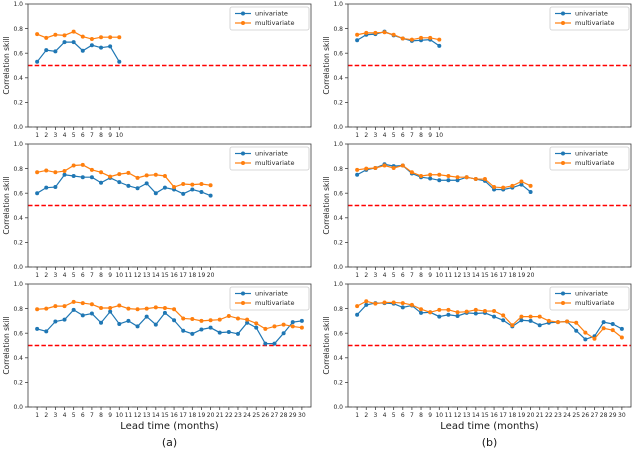  Describe the element at coordinates (595, 415) in the screenshot. I see `x-tick-label: 27` at that location.